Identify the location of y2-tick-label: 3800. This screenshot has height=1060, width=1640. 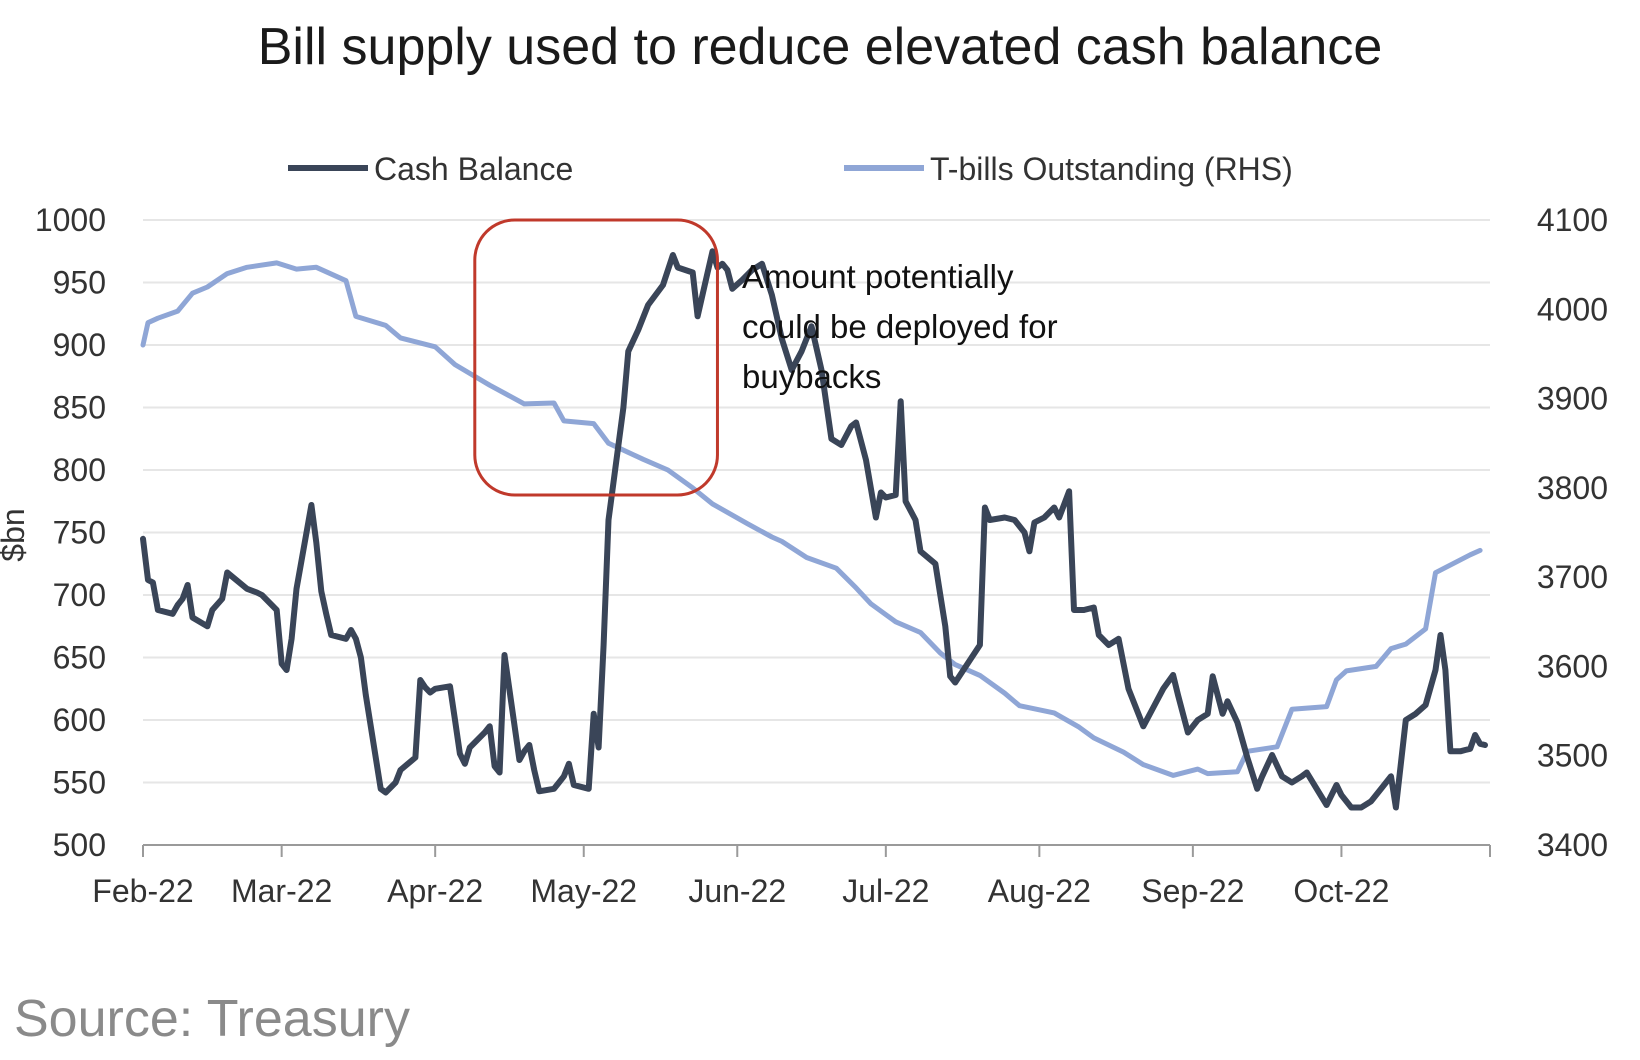
(1572, 488).